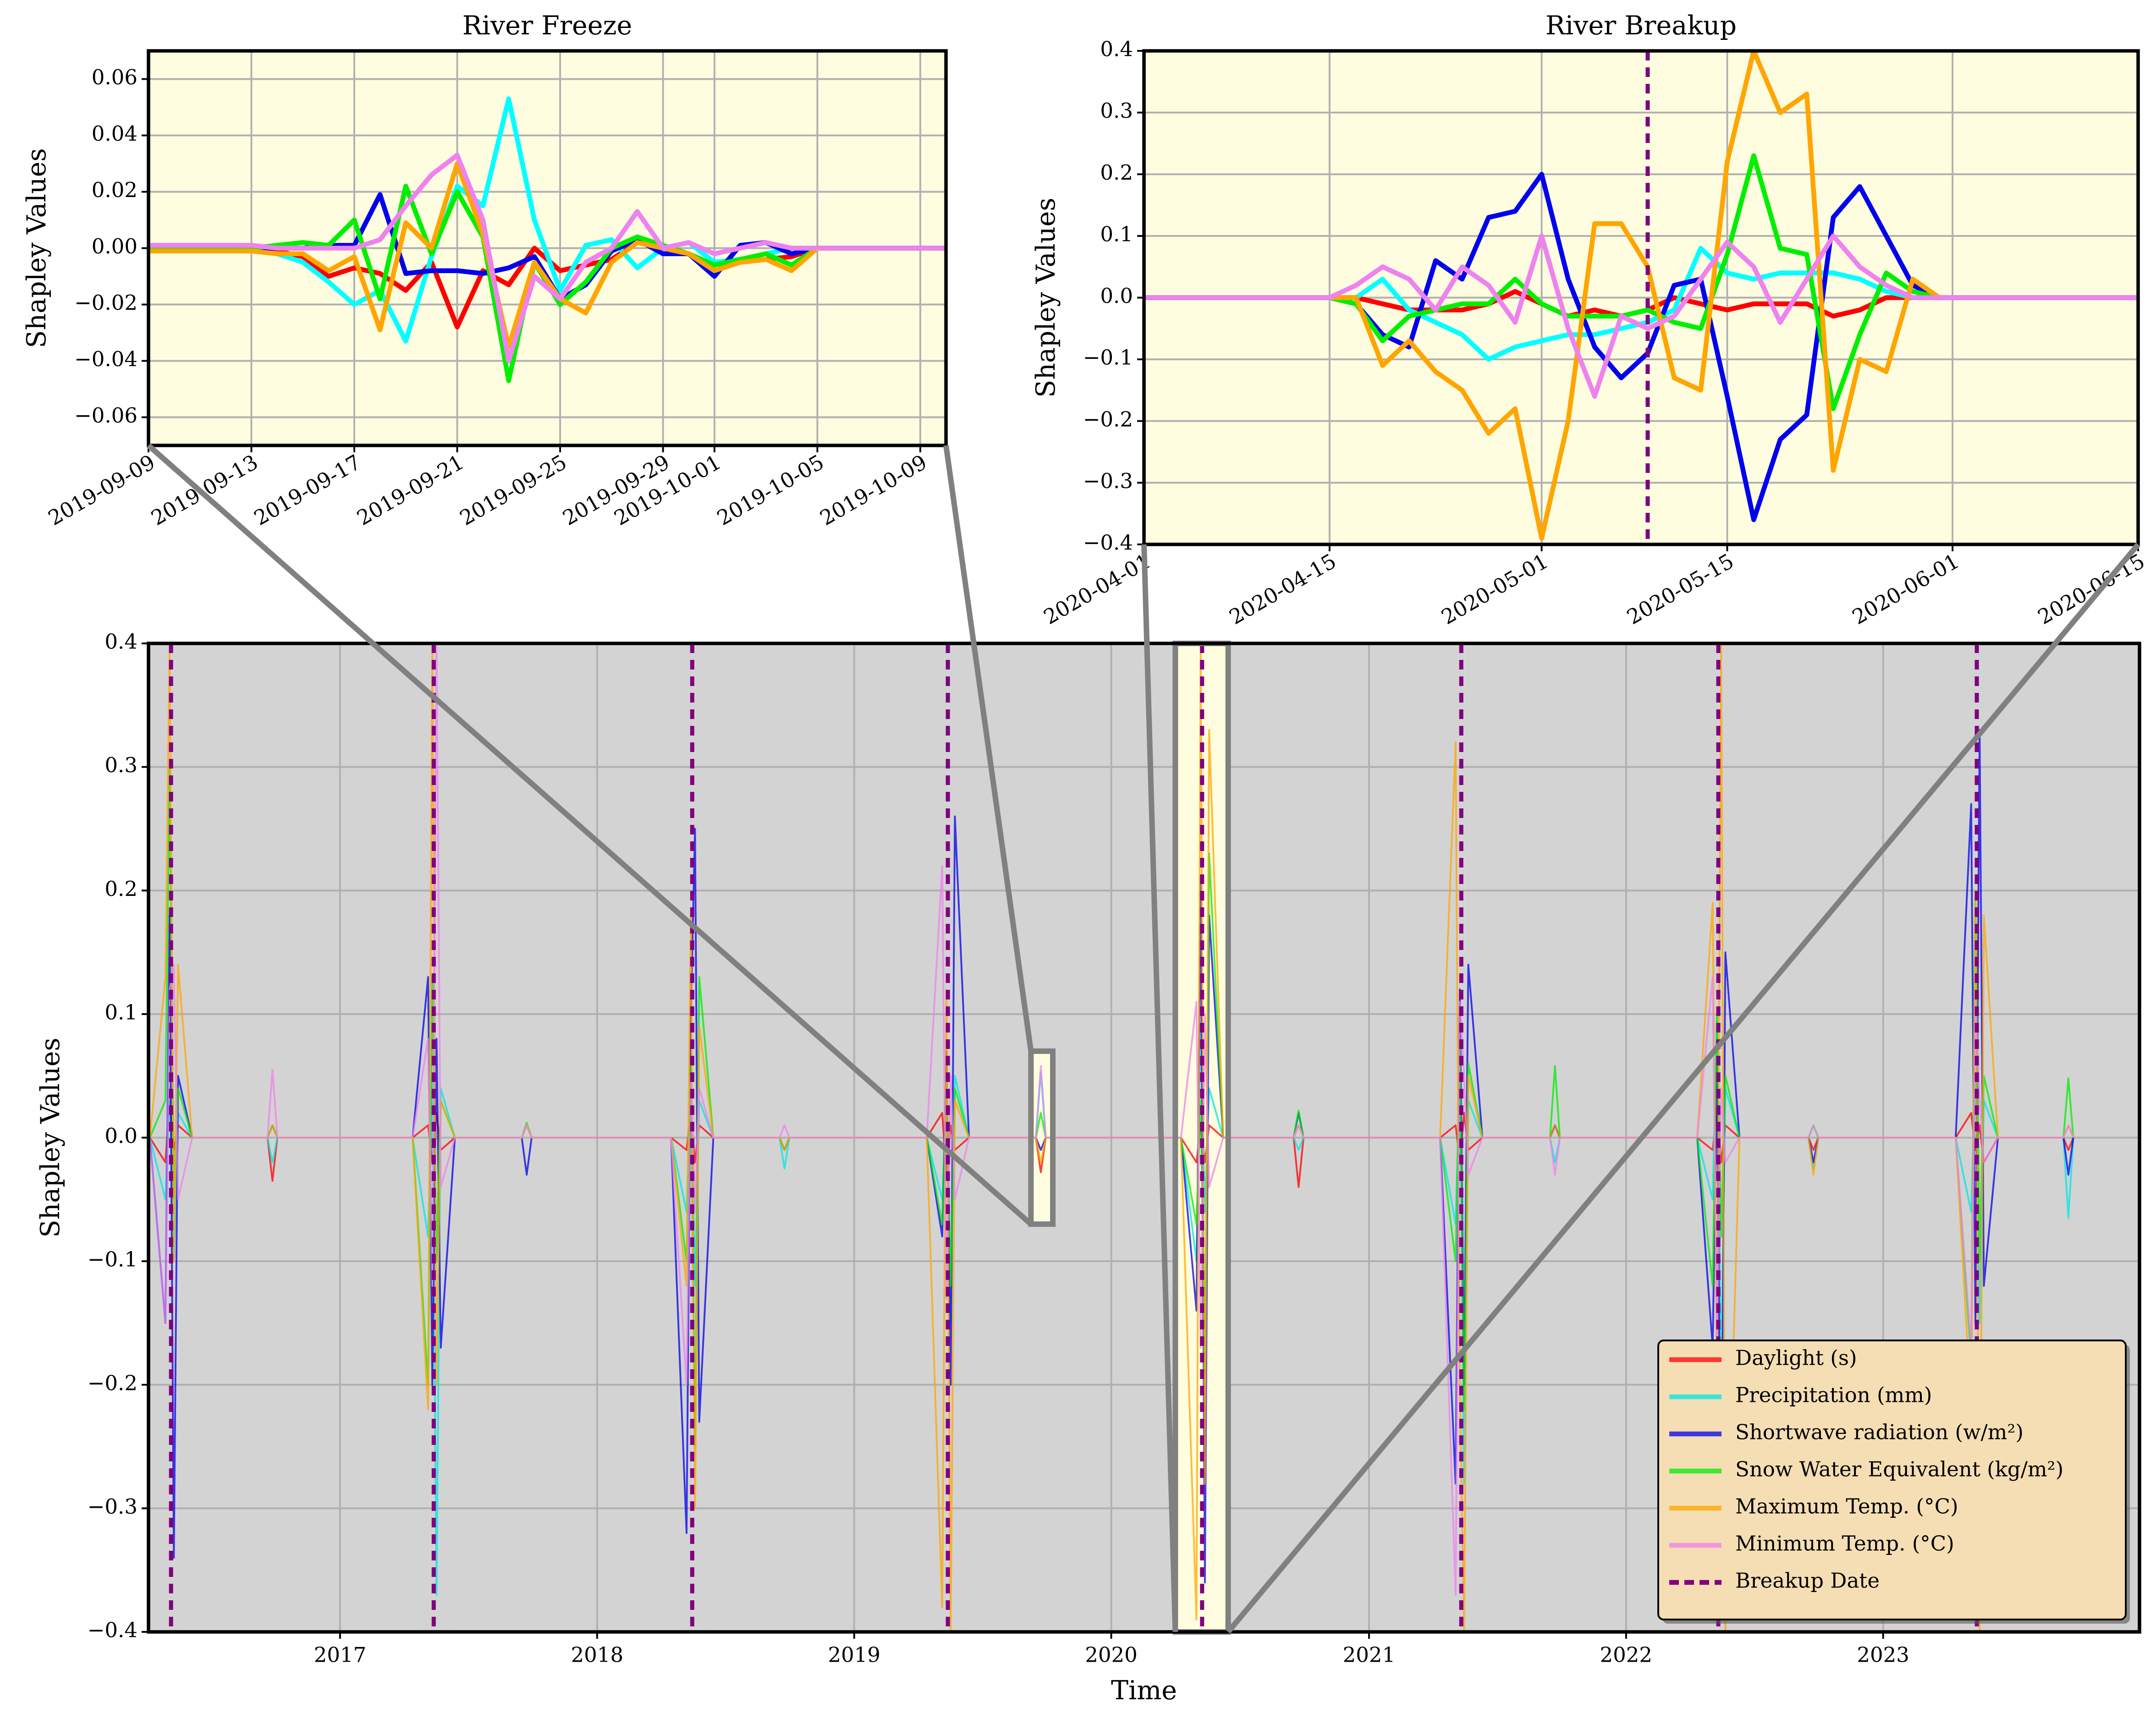 Image resolution: width=2156 pixels, height=1724 pixels. I want to click on x-tick-label: 2020, so click(1111, 1655).